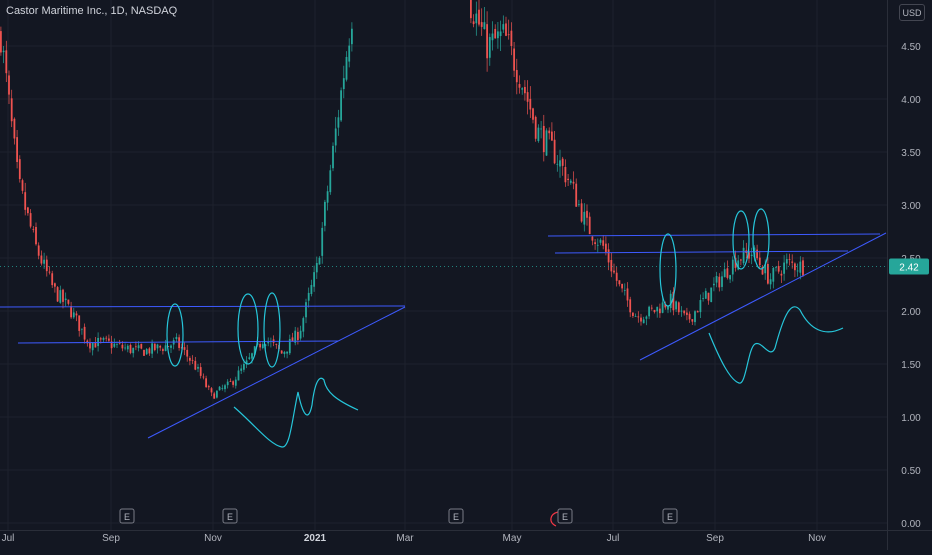 The width and height of the screenshot is (932, 555). I want to click on indicator-arc, so click(554, 519).